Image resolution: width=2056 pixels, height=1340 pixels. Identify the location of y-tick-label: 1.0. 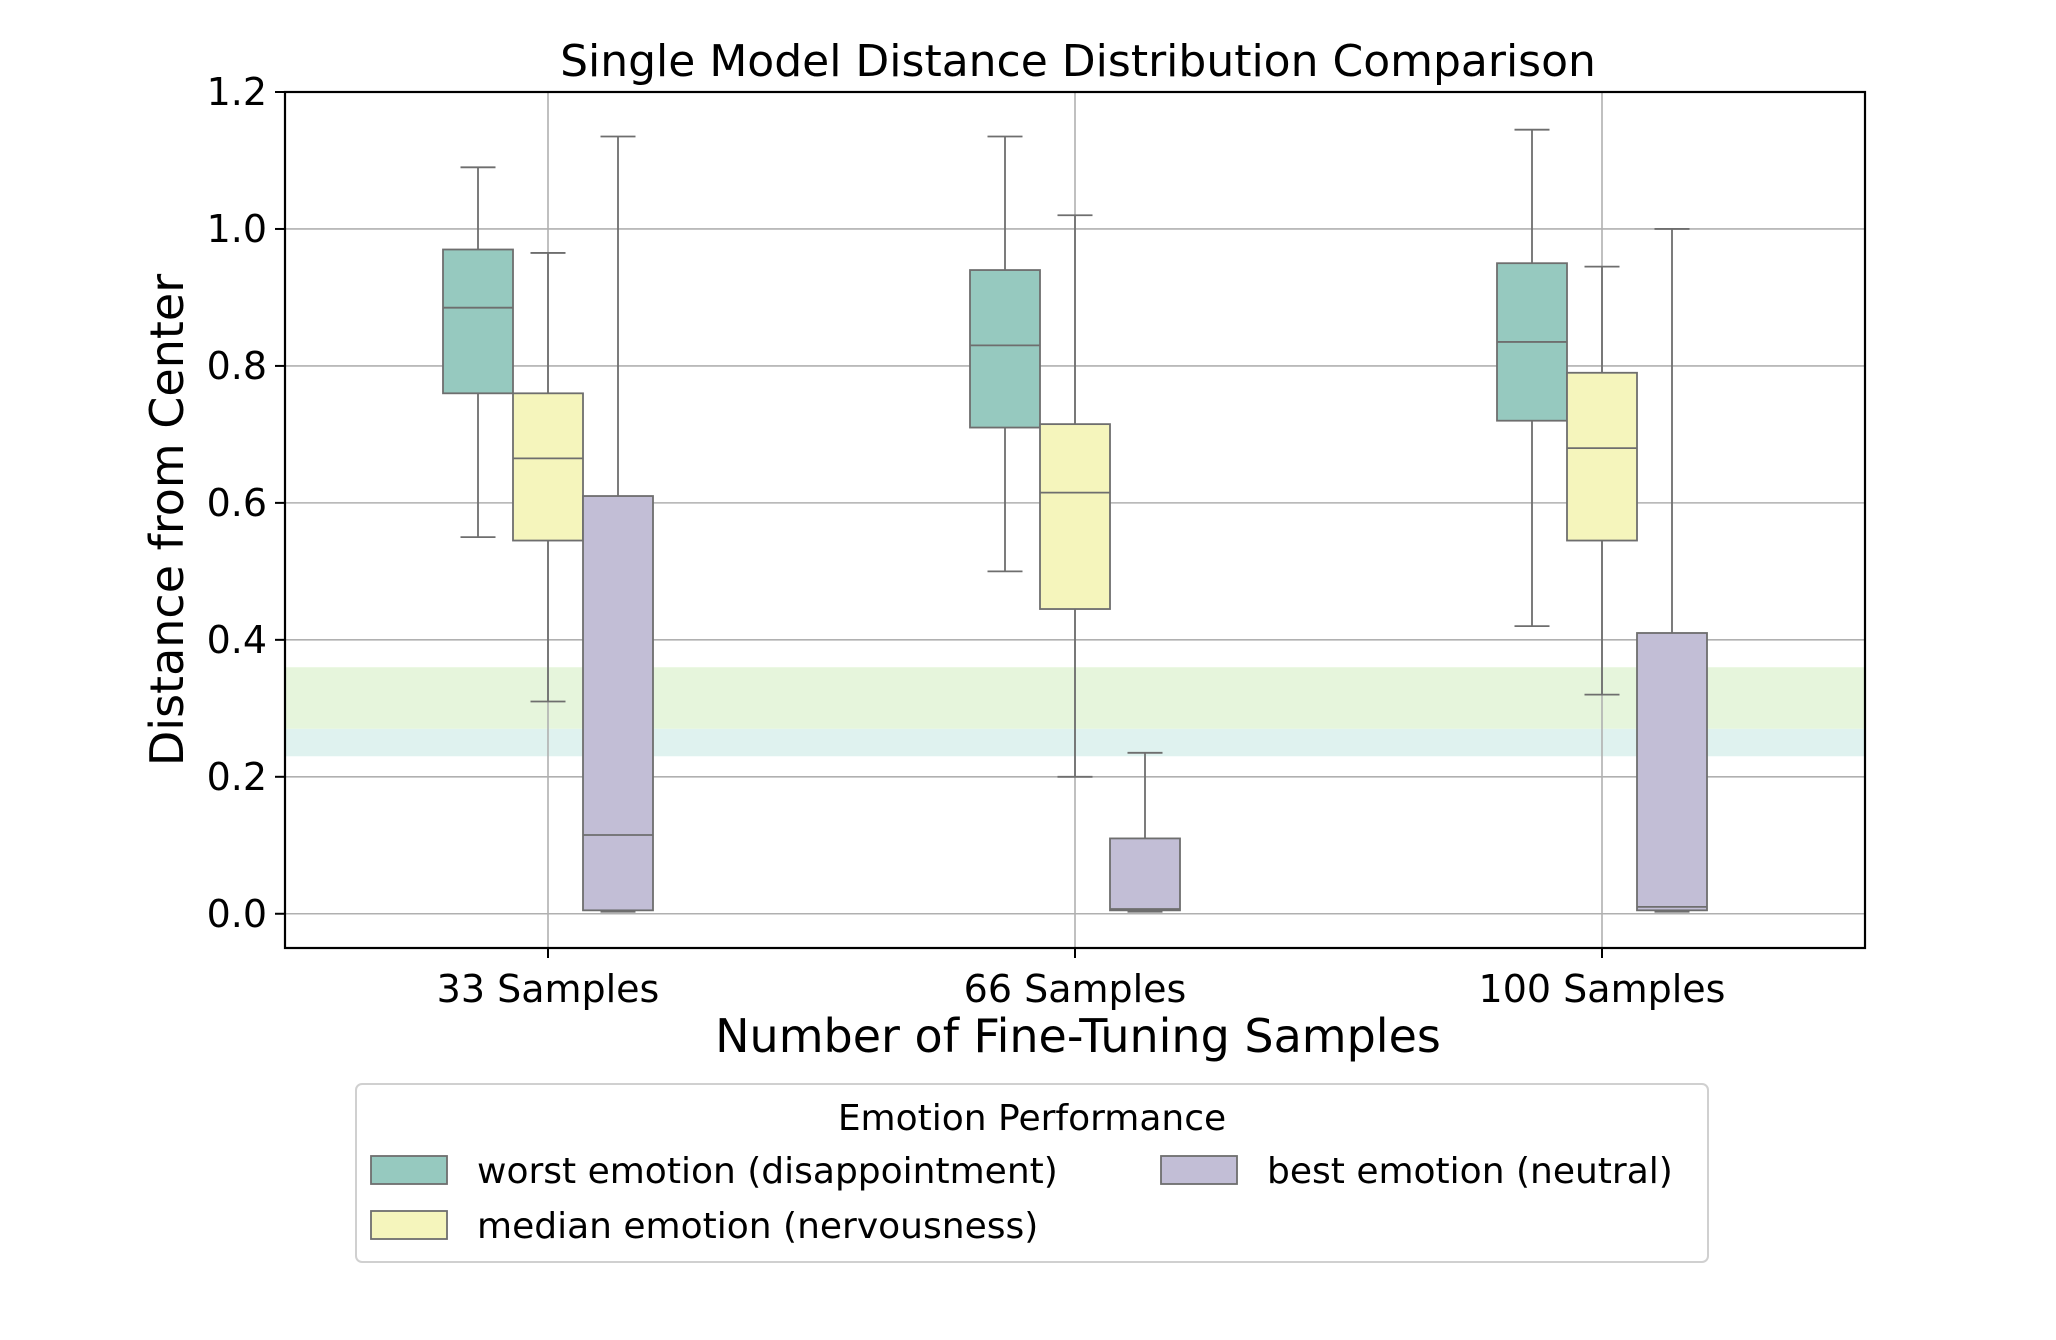
(237, 229).